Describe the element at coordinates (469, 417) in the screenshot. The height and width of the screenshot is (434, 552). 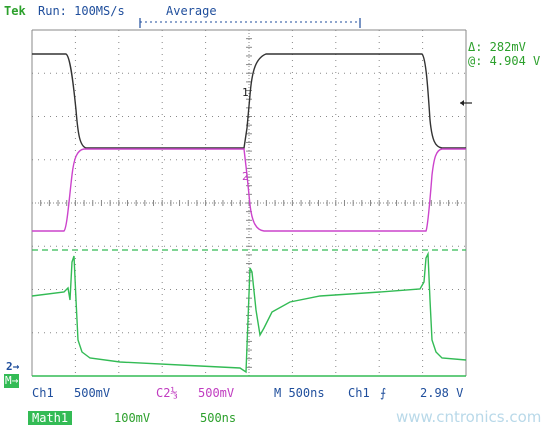
I see `watermark: www.cntronics.com` at that location.